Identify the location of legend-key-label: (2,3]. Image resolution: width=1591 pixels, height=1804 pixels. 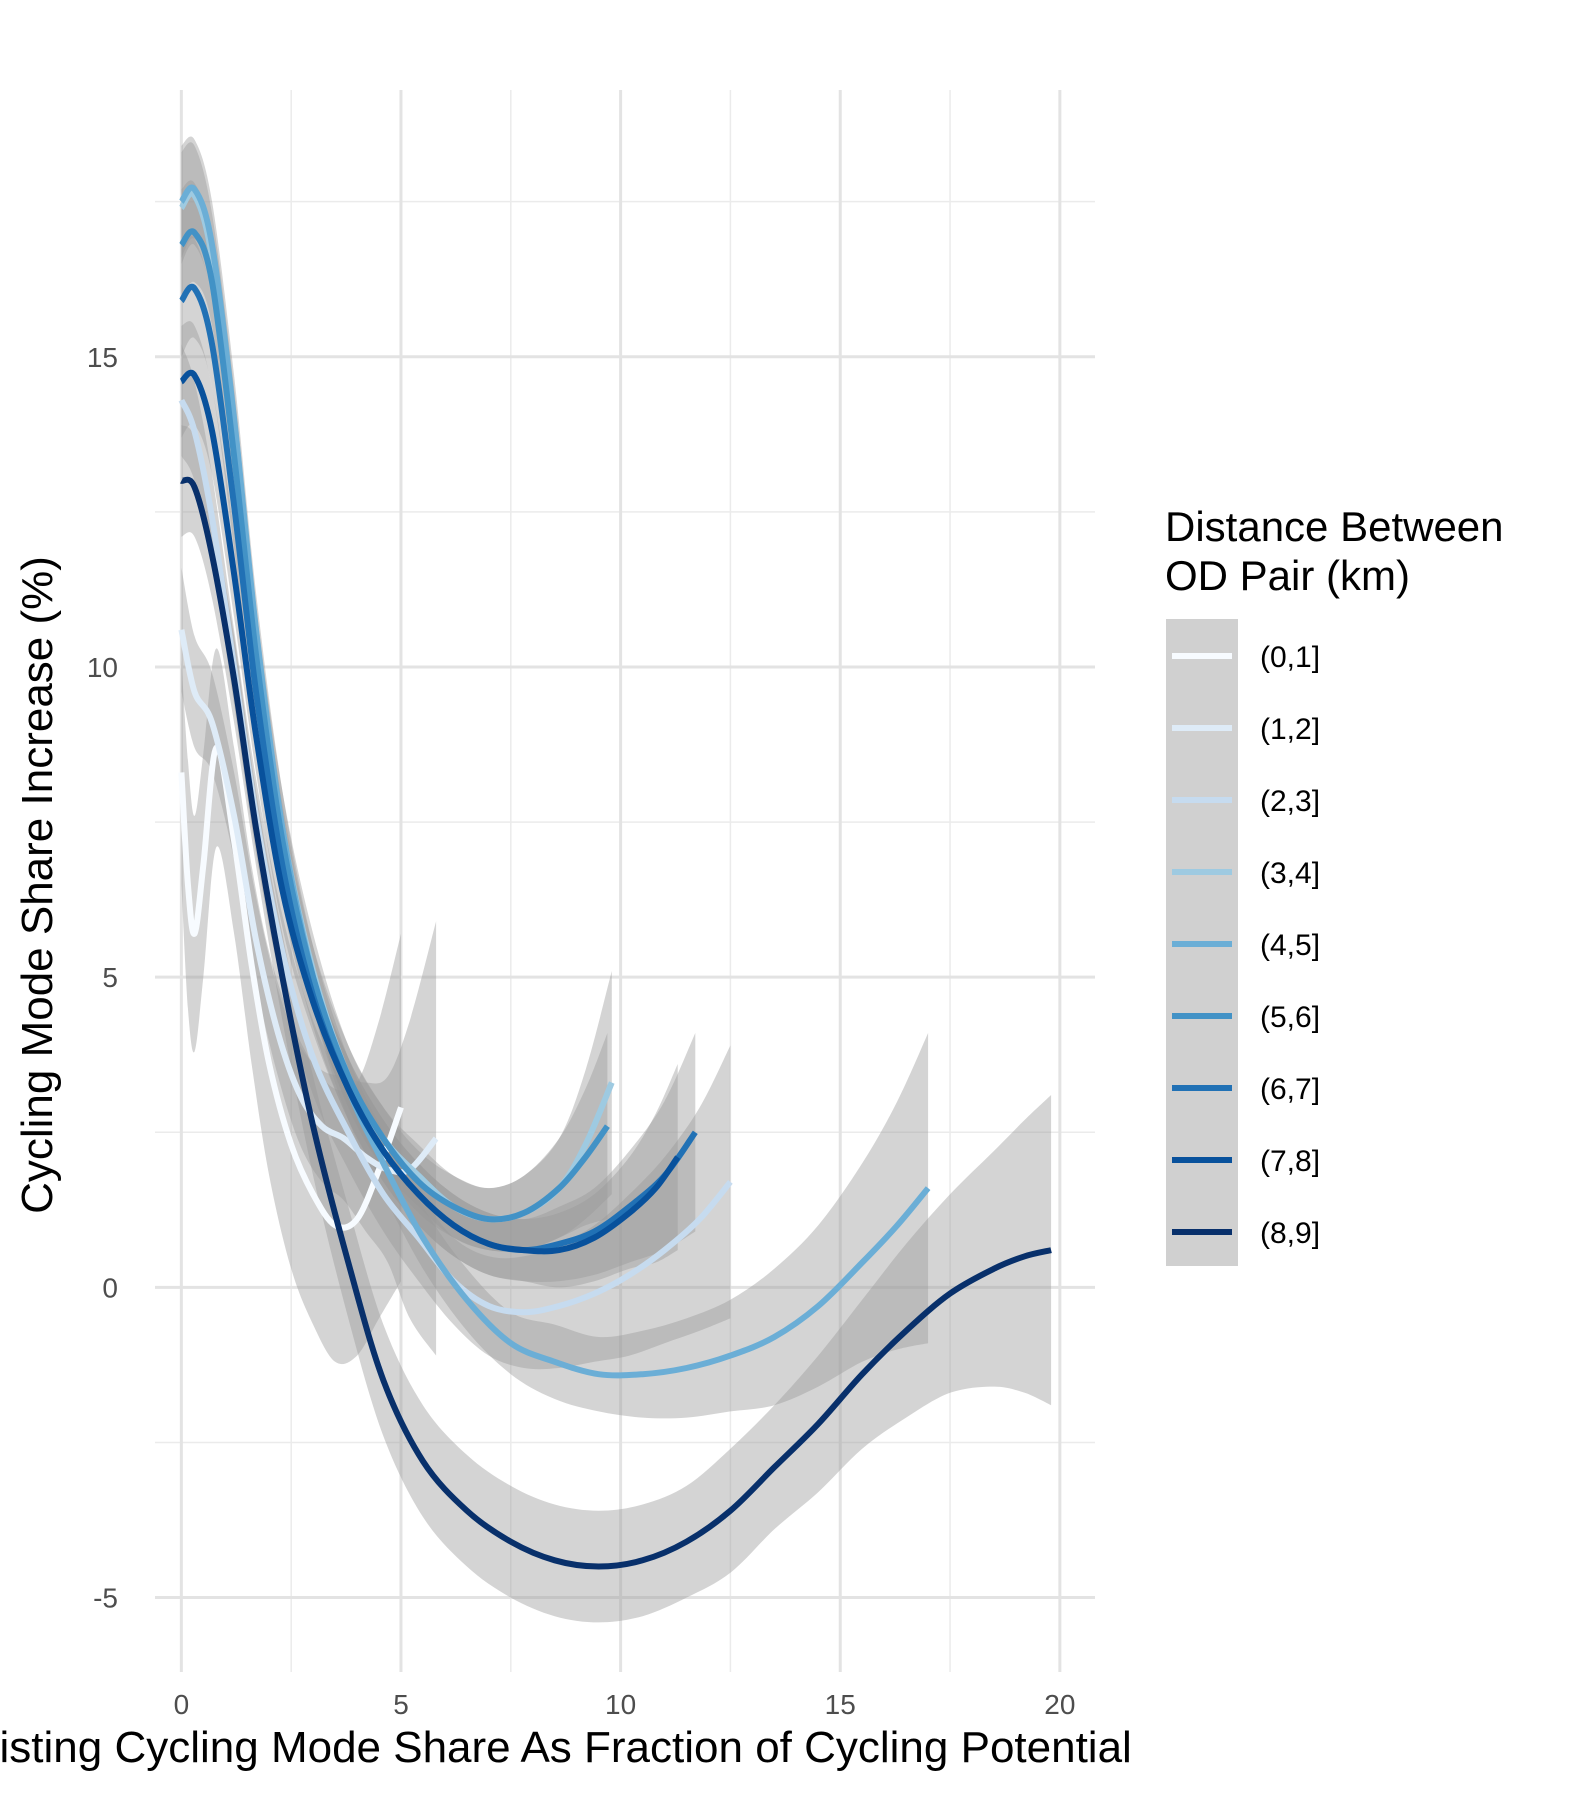
(1290, 801).